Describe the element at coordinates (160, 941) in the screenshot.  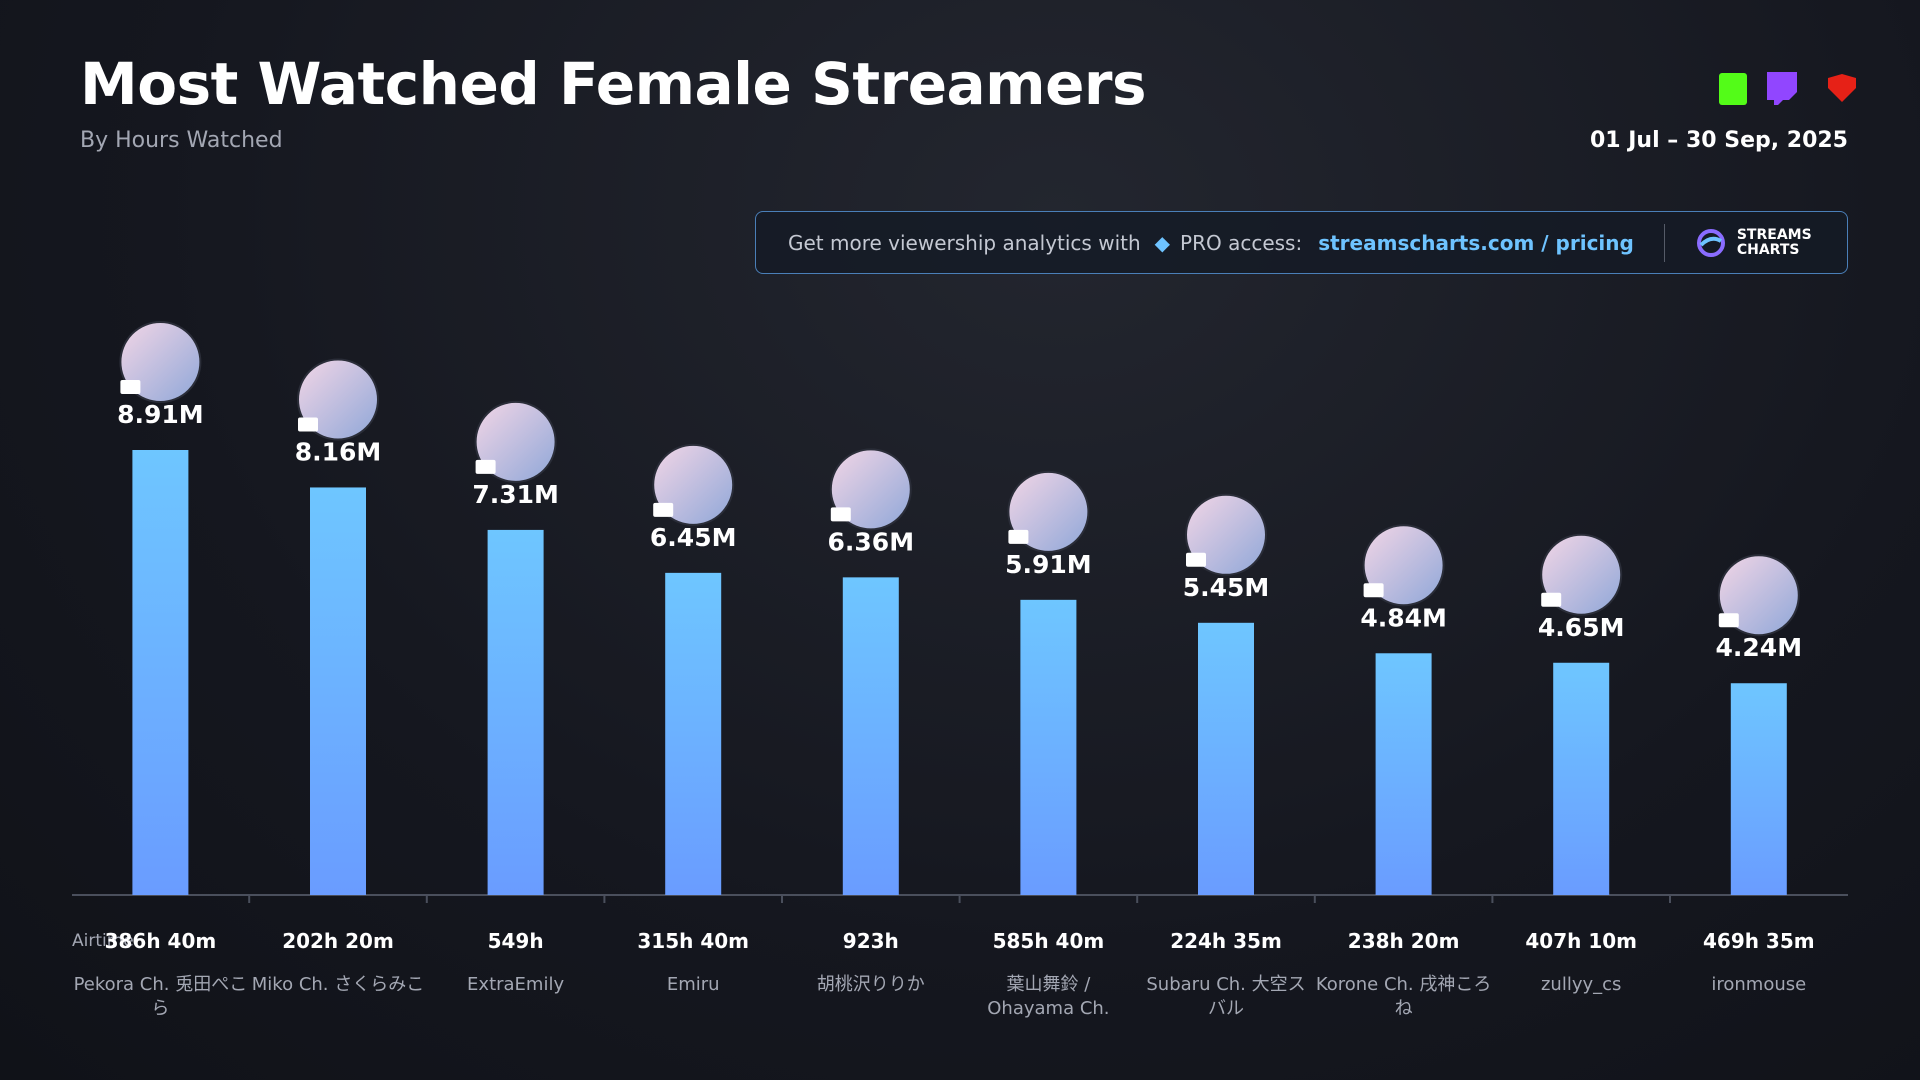
I see `airtime: 386h 40m` at that location.